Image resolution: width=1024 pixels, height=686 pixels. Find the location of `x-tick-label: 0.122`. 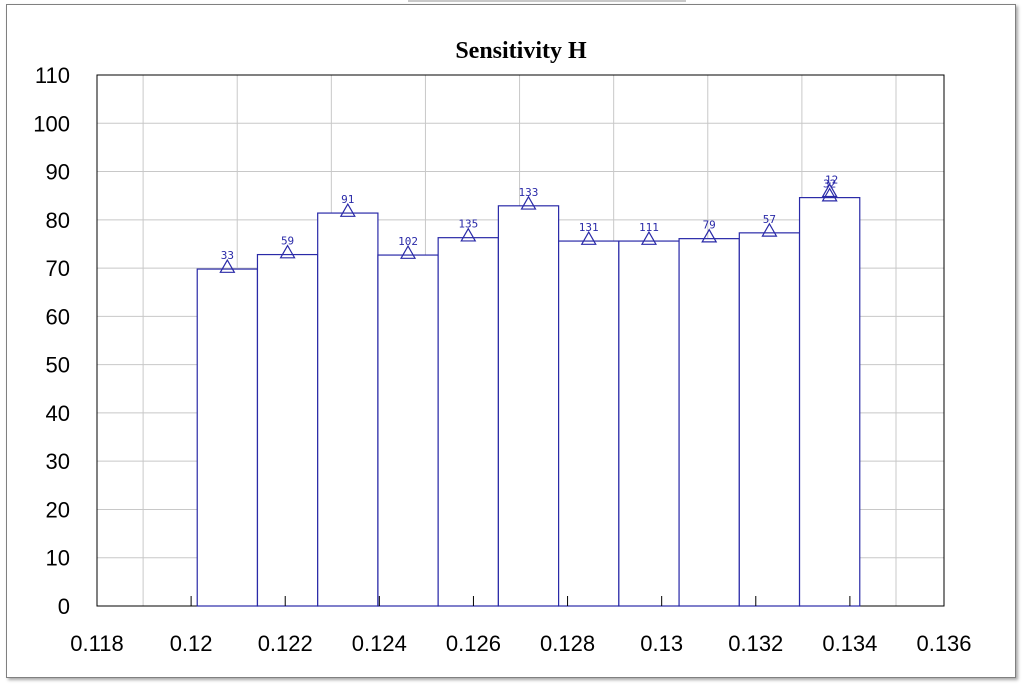

x-tick-label: 0.122 is located at coordinates (285, 643).